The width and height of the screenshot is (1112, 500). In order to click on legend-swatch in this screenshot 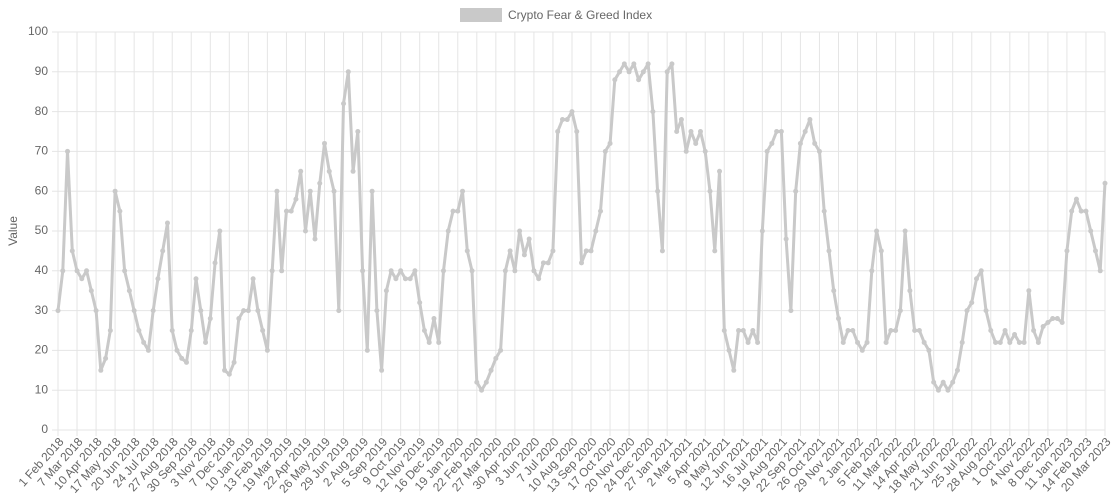, I will do `click(481, 15)`.